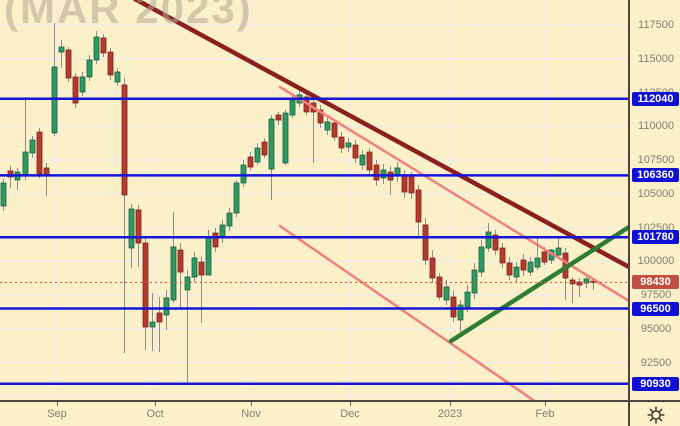 The image size is (680, 426). Describe the element at coordinates (538, 284) in the screenshot. I see `trendline-uptrend-support` at that location.